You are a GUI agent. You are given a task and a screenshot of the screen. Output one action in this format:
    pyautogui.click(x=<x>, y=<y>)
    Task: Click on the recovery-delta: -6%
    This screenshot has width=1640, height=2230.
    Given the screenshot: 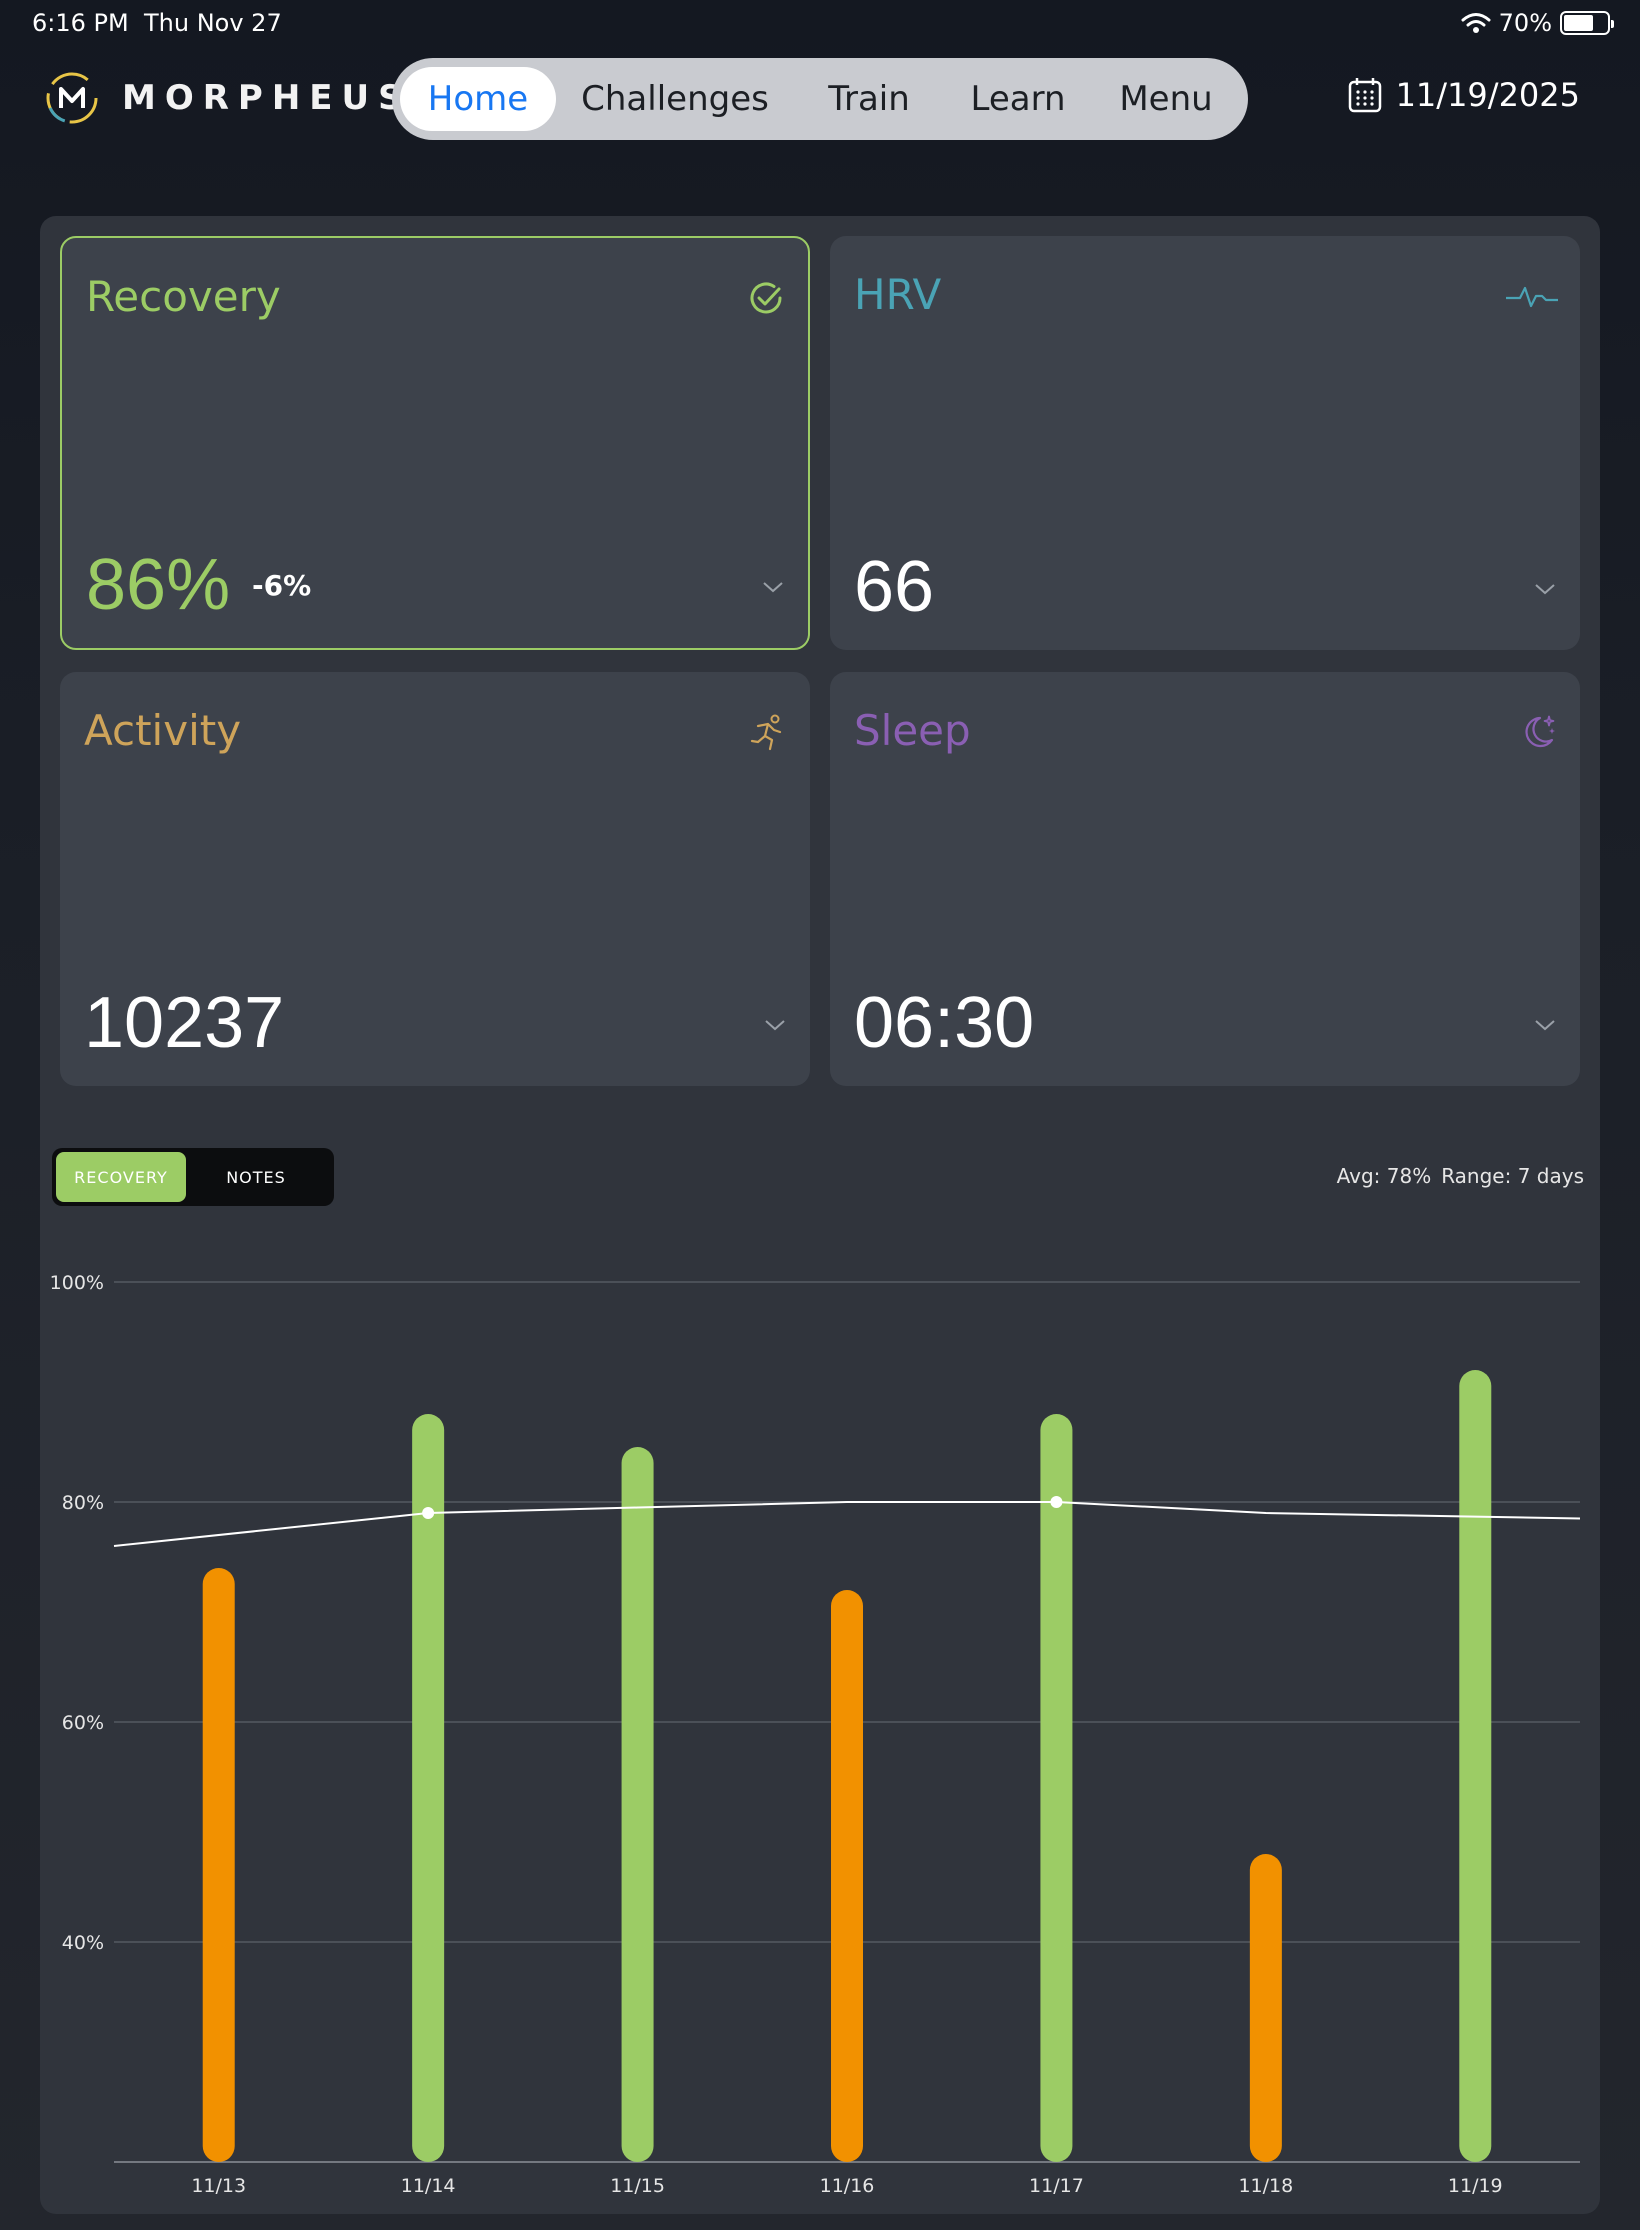 What is the action you would take?
    pyautogui.click(x=282, y=585)
    